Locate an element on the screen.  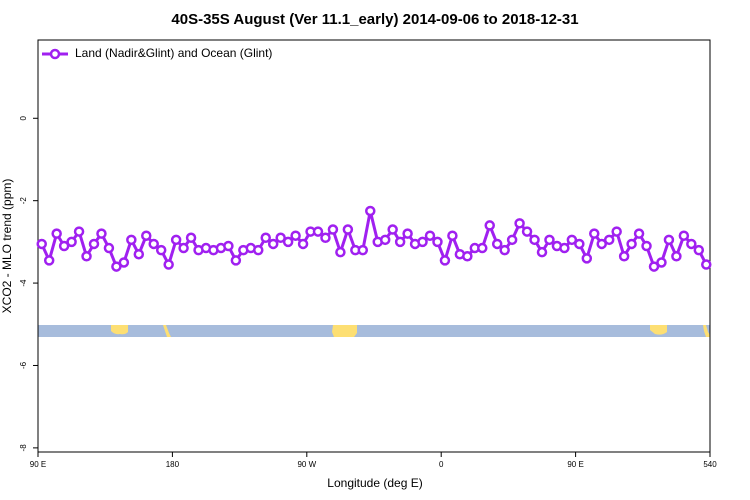
surface-strip is located at coordinates (374, 331).